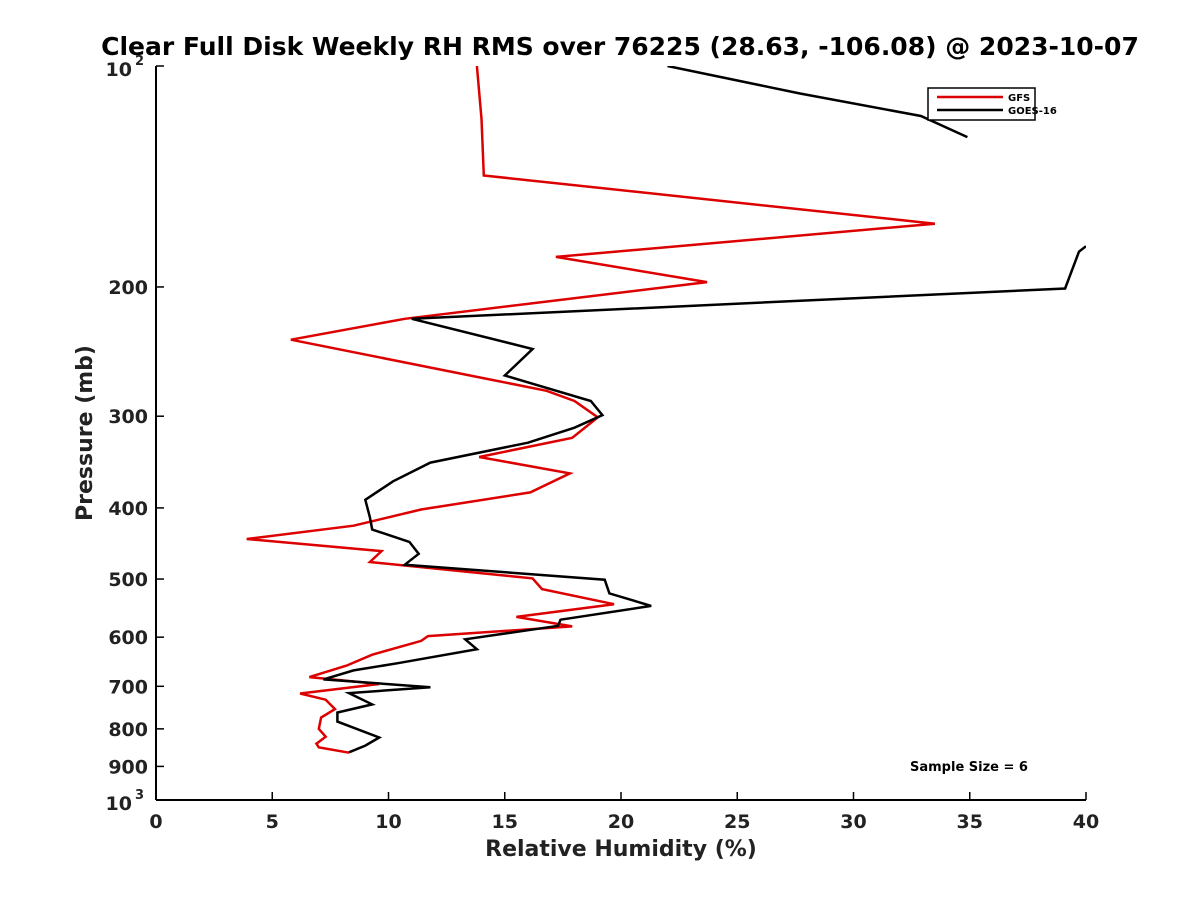 The width and height of the screenshot is (1200, 900). I want to click on series-goes-16-upper-line, so click(817, 102).